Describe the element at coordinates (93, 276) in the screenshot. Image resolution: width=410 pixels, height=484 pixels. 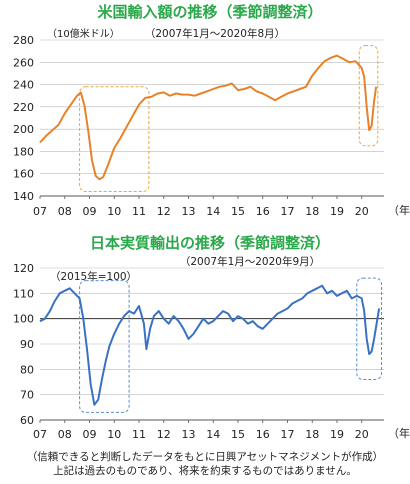
I see `chart2-annotation: （2015年=100）` at that location.